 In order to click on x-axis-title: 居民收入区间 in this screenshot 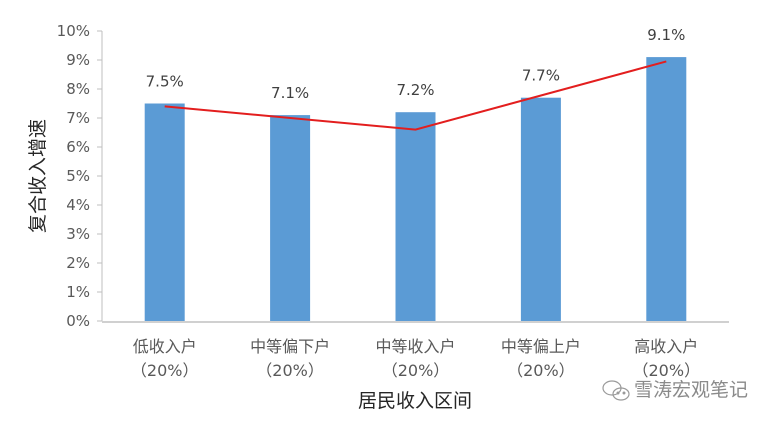, I will do `click(415, 401)`.